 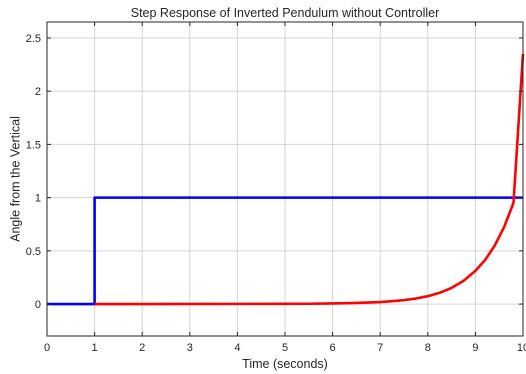 What do you see at coordinates (475, 348) in the screenshot?
I see `x-tick-label: 9` at bounding box center [475, 348].